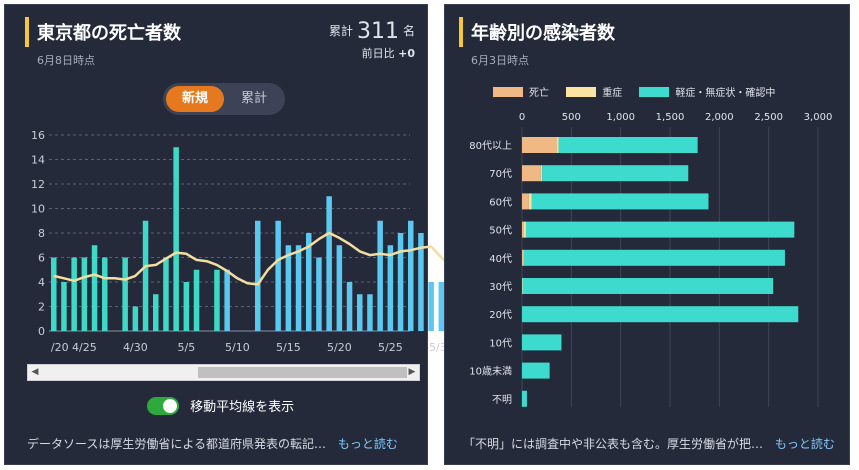 This screenshot has height=470, width=859. Describe the element at coordinates (502, 400) in the screenshot. I see `category-label: 不明` at that location.